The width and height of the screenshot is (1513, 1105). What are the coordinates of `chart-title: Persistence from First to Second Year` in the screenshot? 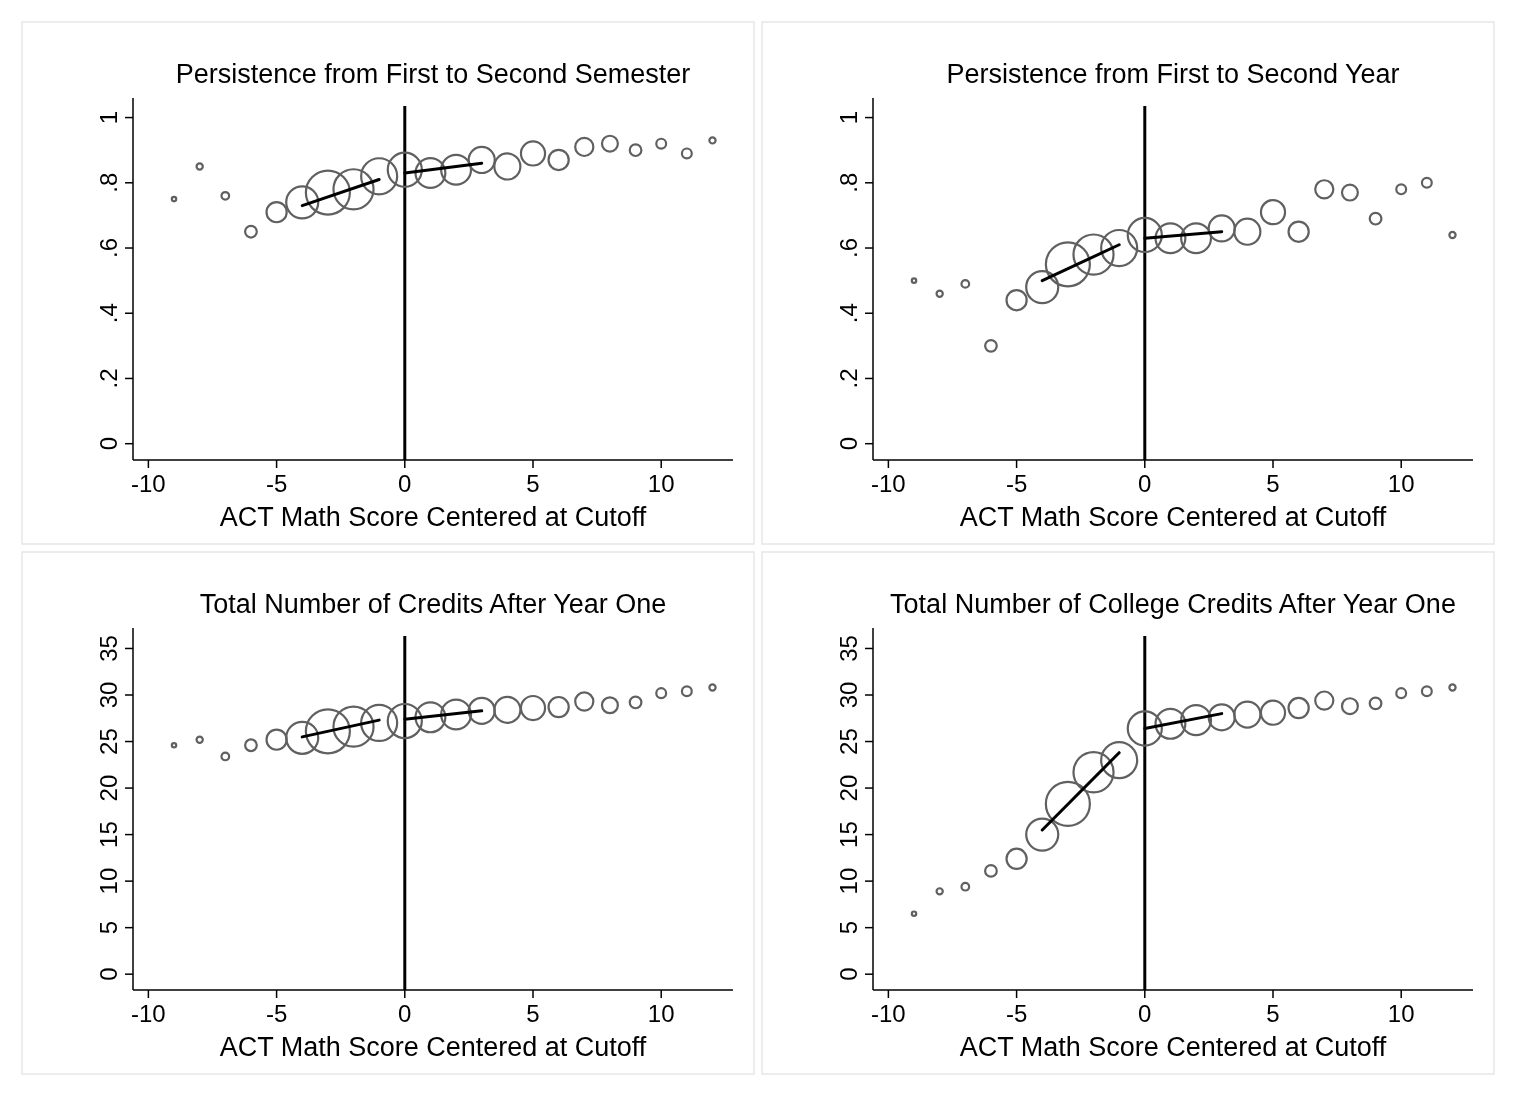 It's located at (1173, 74).